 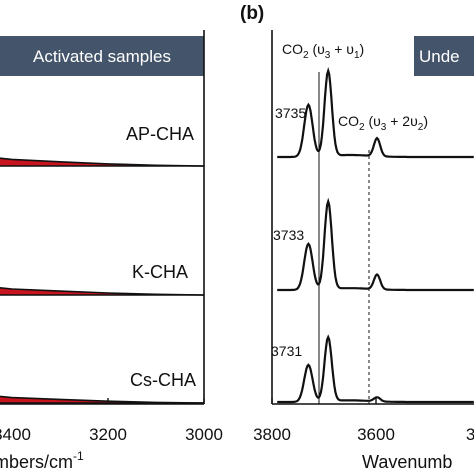 What do you see at coordinates (375, 369) in the screenshot?
I see `panel-b-line-cs-cha` at bounding box center [375, 369].